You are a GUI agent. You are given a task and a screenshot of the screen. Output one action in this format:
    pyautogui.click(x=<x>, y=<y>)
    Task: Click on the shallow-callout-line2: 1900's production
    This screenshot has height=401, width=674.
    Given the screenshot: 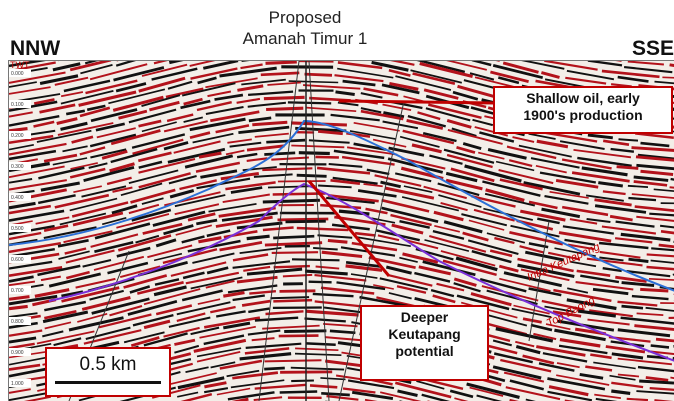 What is the action you would take?
    pyautogui.click(x=583, y=115)
    